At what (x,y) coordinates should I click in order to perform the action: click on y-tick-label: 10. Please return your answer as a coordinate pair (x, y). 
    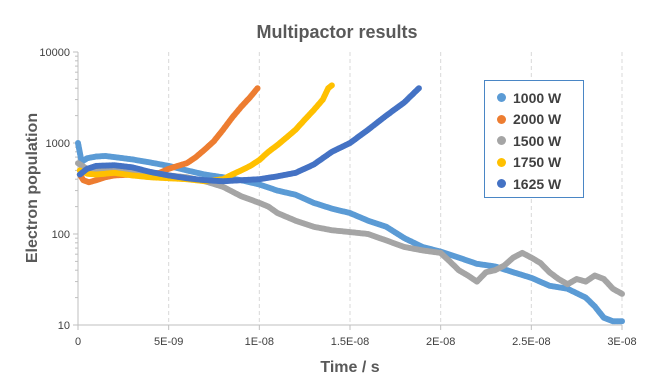
    Looking at the image, I should click on (64, 326).